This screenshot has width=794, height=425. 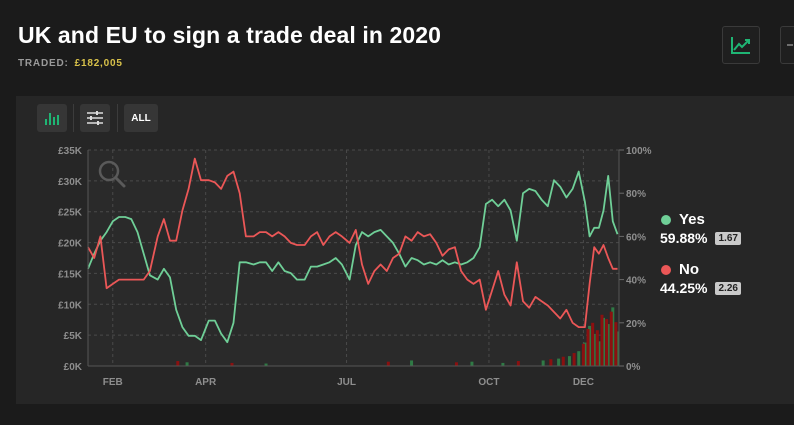 What do you see at coordinates (70, 305) in the screenshot?
I see `y-left-tick-label: £10K` at bounding box center [70, 305].